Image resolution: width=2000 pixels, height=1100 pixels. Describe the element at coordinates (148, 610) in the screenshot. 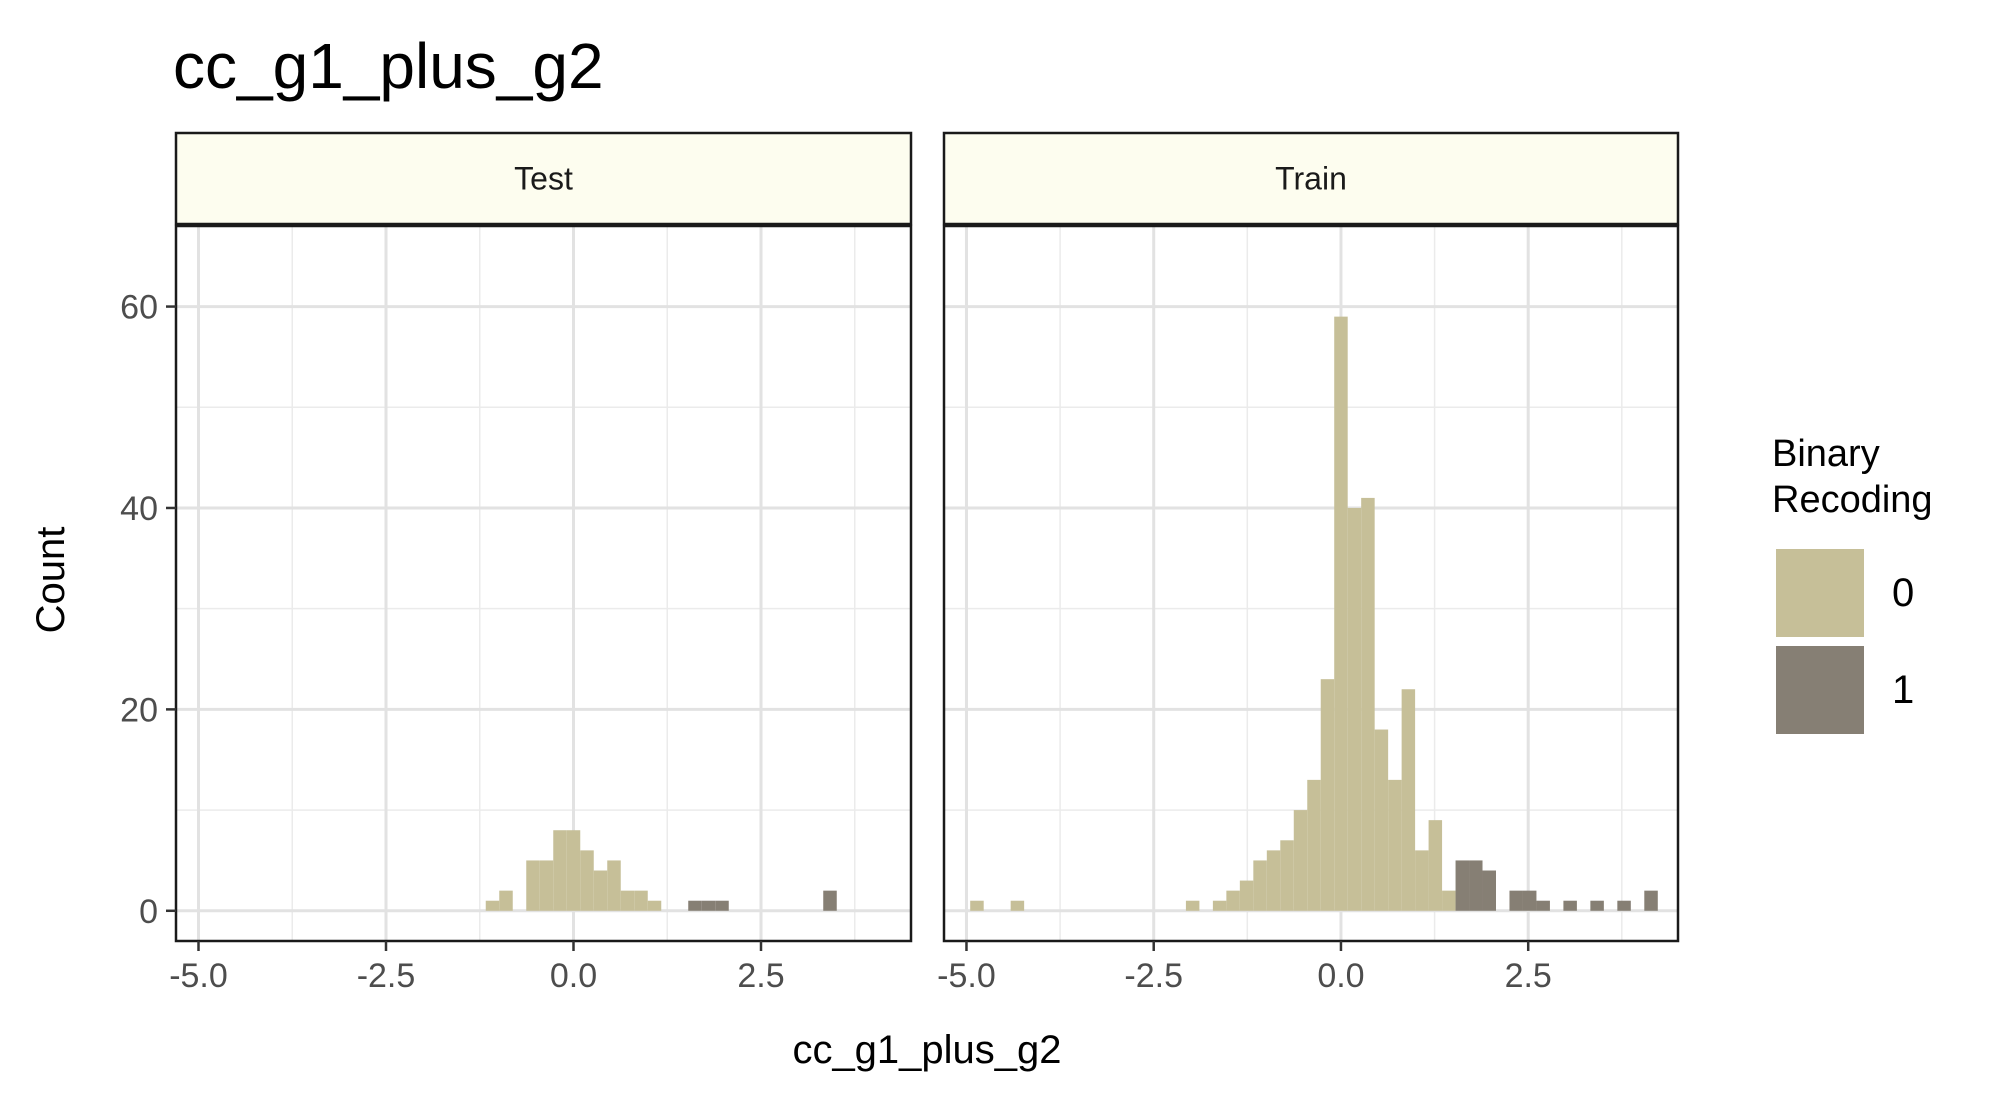

I see `y-axis-ticks: 0 20 40 60` at that location.